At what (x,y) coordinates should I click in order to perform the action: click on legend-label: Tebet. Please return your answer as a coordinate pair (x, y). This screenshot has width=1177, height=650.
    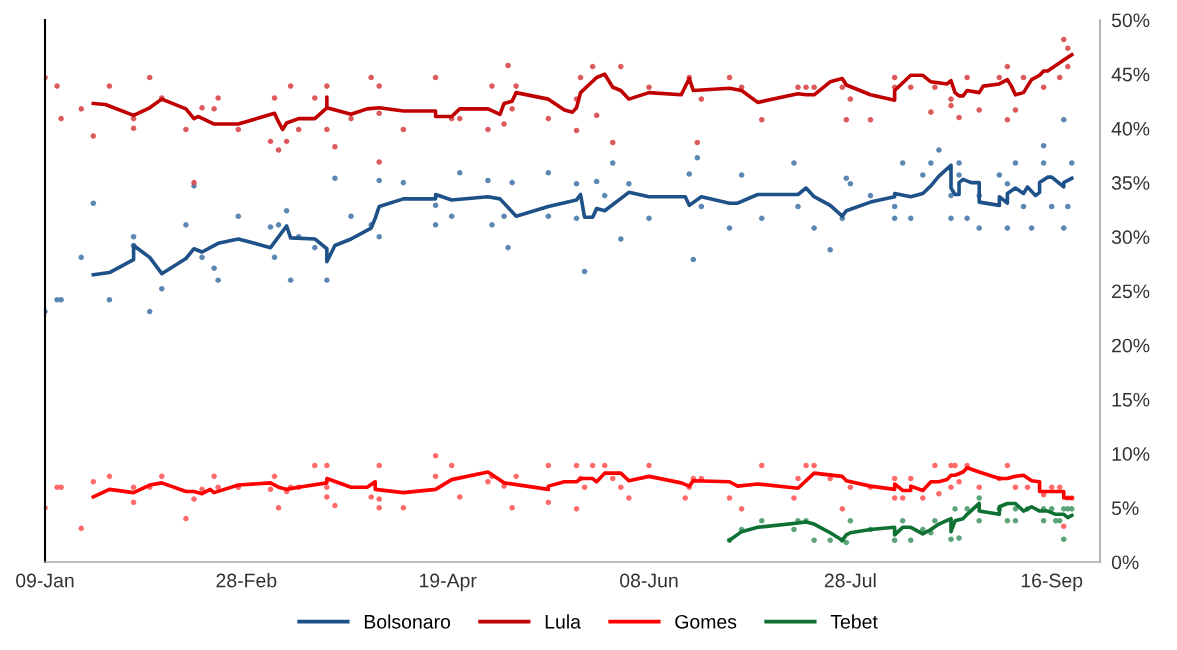
    Looking at the image, I should click on (854, 621).